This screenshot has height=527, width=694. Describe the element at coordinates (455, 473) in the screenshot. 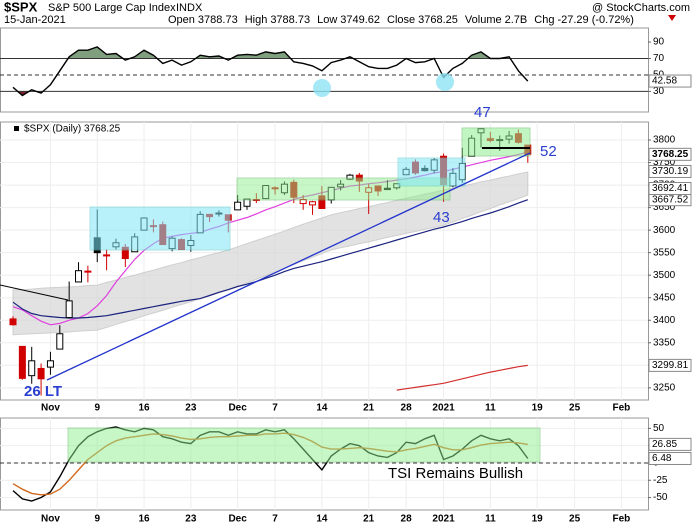

I see `annotation: TSI Remains Bullish` at that location.